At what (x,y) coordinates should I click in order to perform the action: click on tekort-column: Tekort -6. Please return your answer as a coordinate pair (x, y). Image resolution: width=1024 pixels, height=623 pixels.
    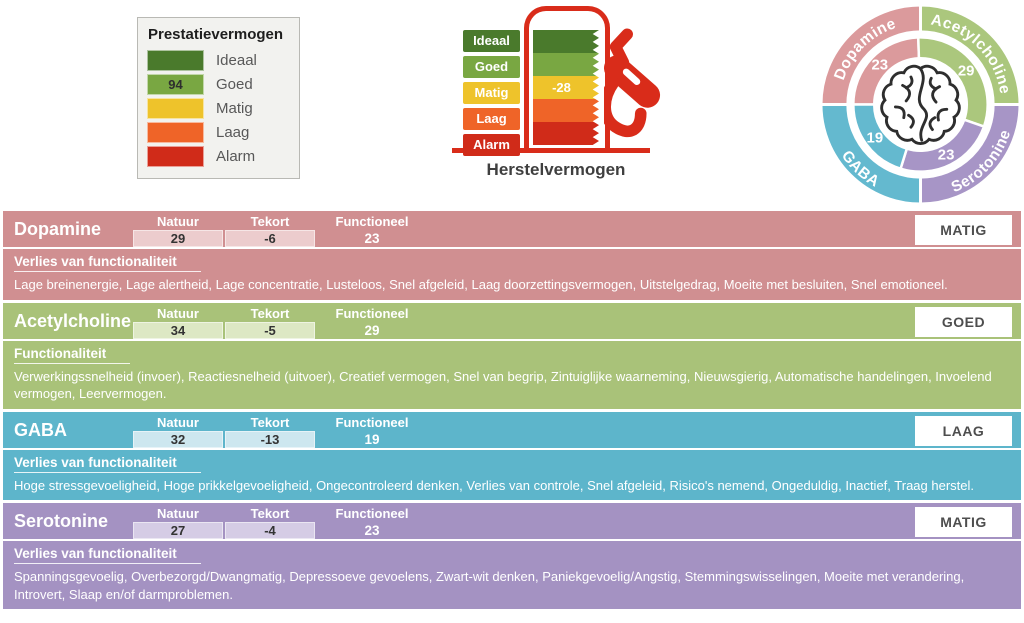
    Looking at the image, I should click on (270, 230).